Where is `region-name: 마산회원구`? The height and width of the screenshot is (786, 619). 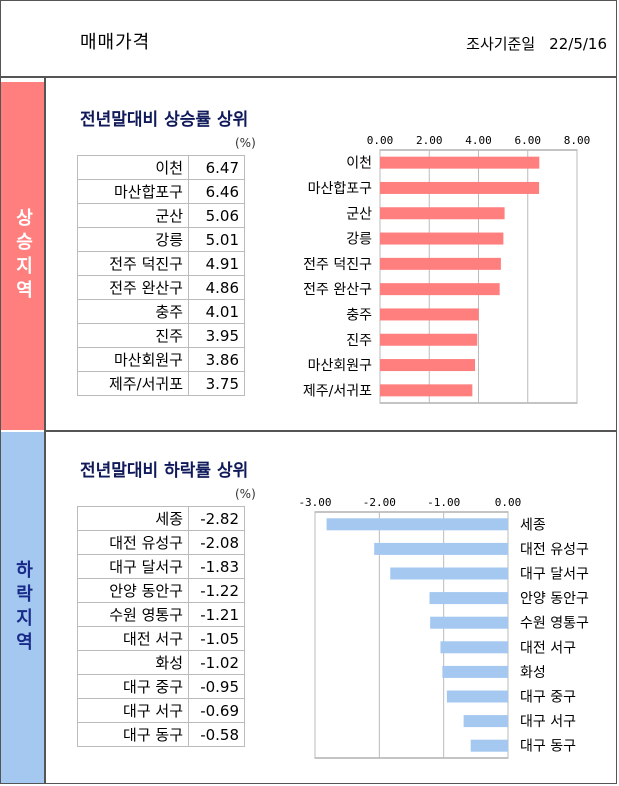
region-name: 마산회원구 is located at coordinates (133, 359).